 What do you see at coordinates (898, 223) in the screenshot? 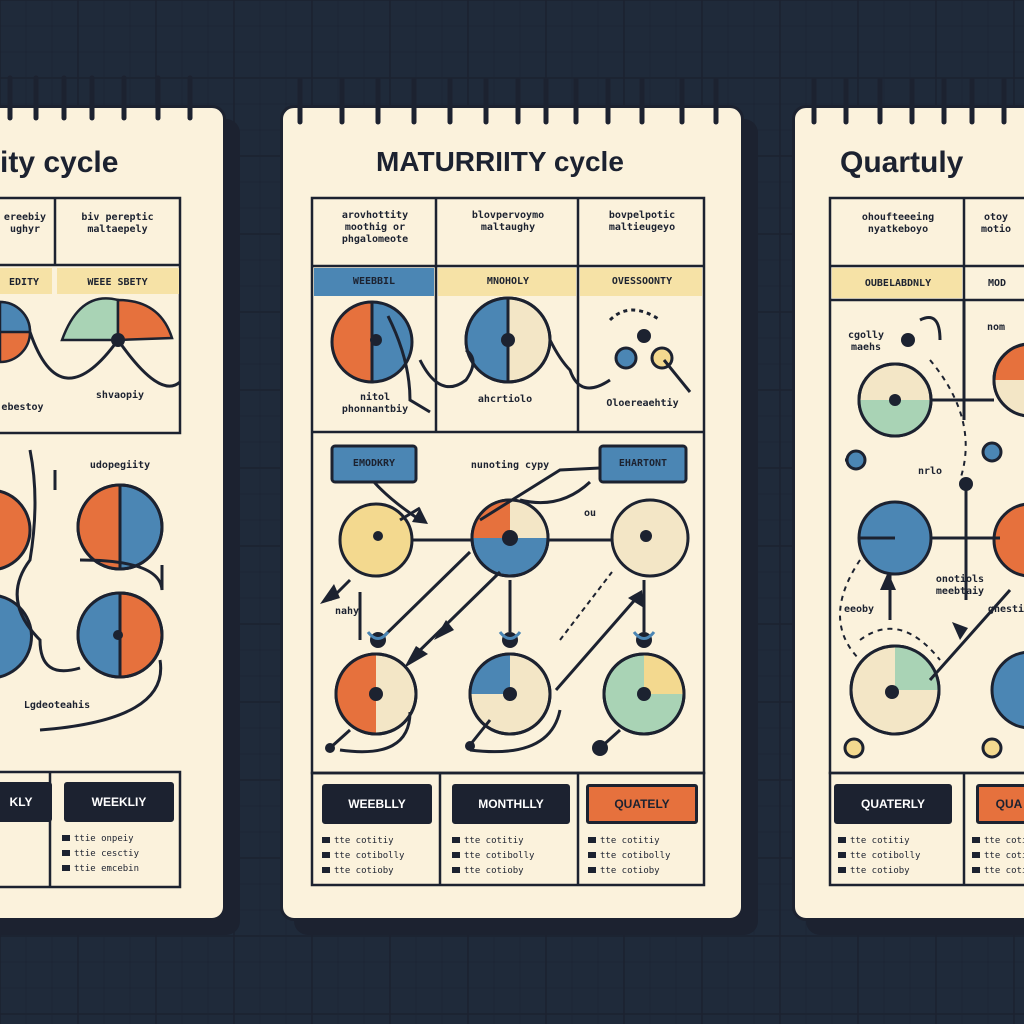
I see `right-header-col1: ohoufteeeing nyatkeboyo` at bounding box center [898, 223].